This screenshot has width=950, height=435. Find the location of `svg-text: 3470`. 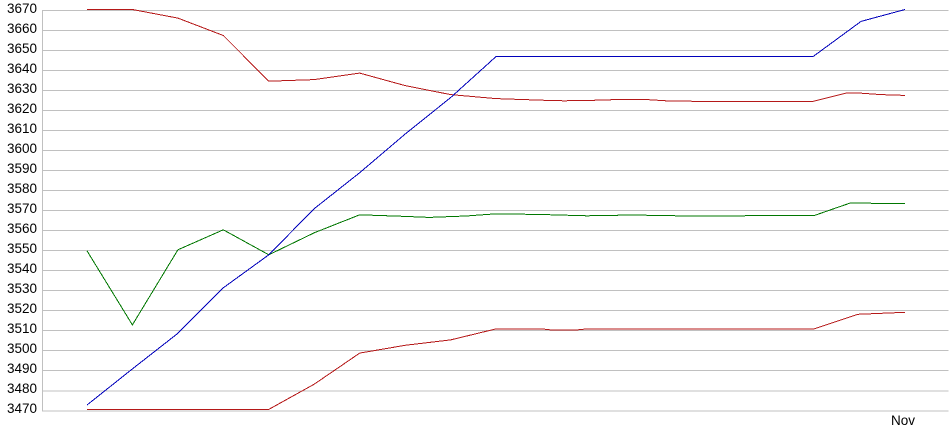

svg-text: 3470 is located at coordinates (22, 408).